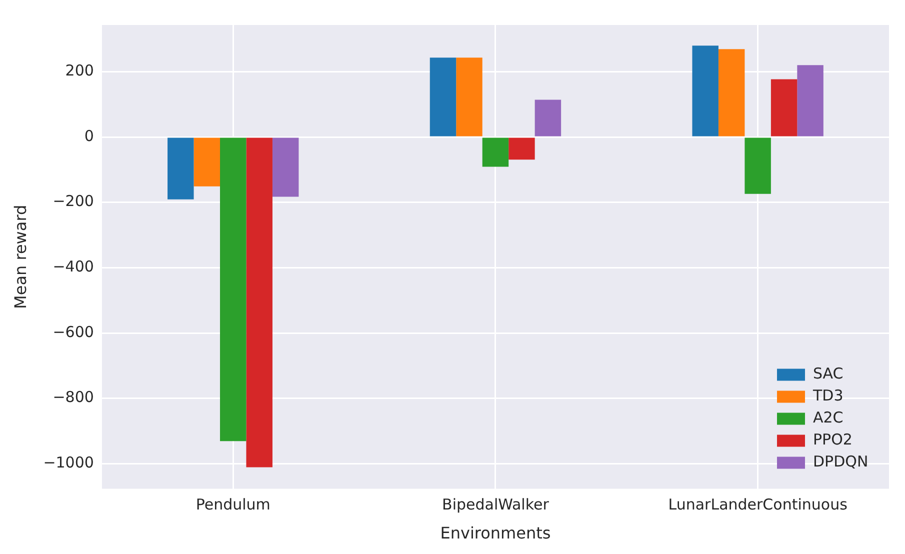 The width and height of the screenshot is (905, 554). I want to click on y-tick-label: −600, so click(73, 331).